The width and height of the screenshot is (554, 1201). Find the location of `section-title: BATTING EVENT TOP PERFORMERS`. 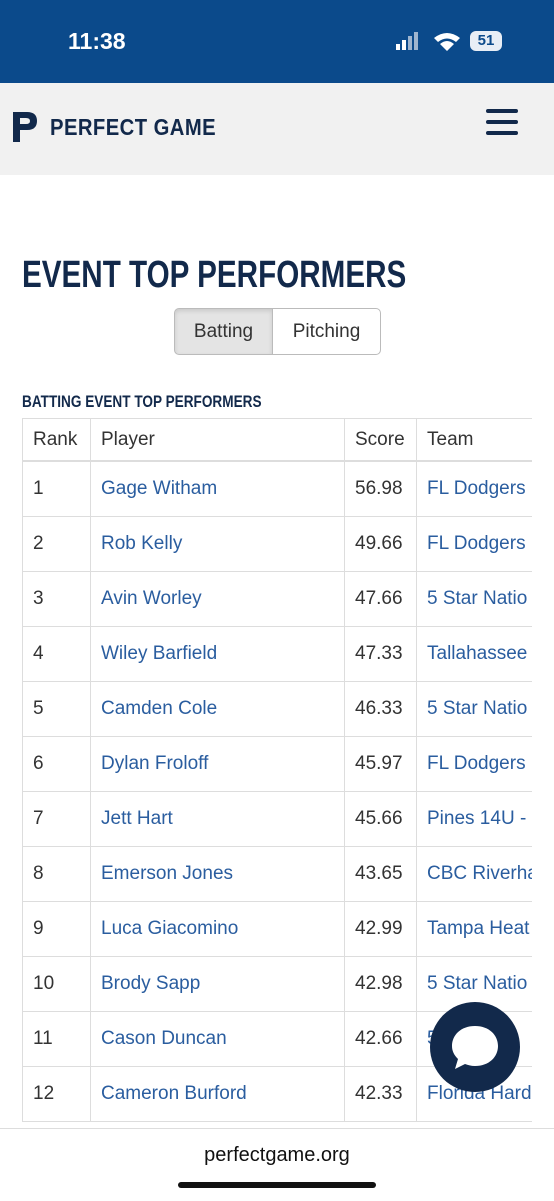

section-title: BATTING EVENT TOP PERFORMERS is located at coordinates (142, 401).